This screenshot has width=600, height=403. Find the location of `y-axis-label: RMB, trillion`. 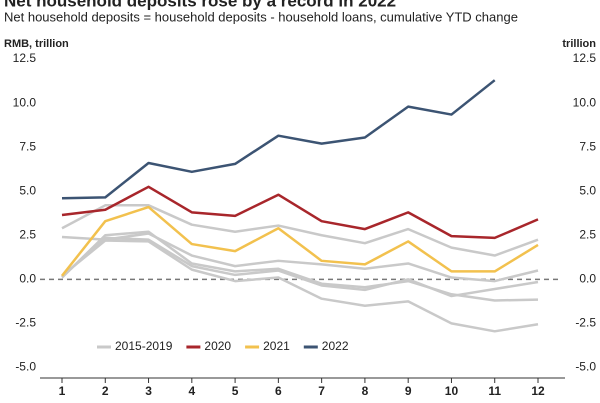

y-axis-label: RMB, trillion is located at coordinates (36, 44).